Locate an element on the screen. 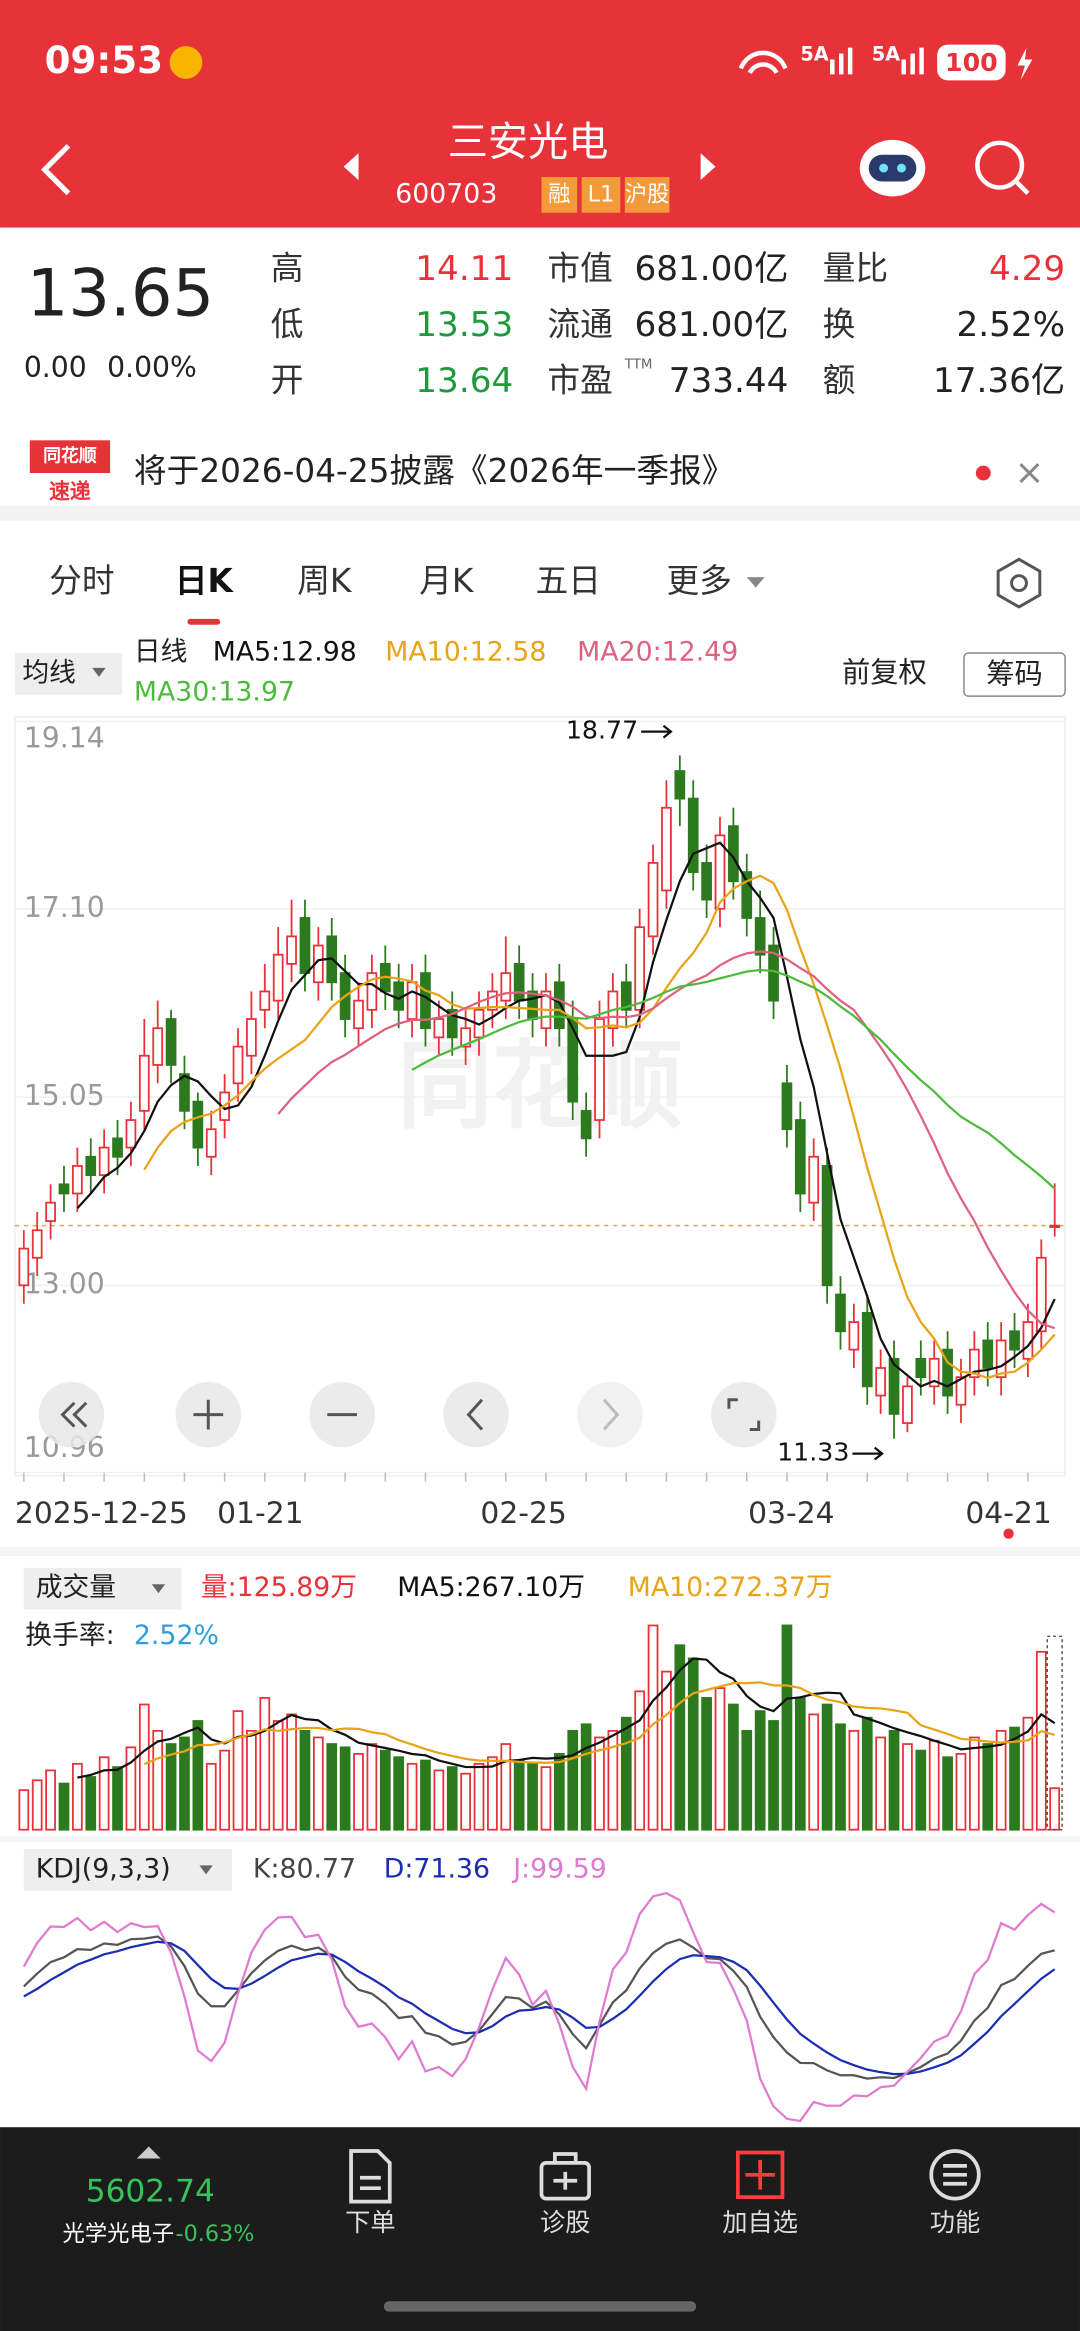 The image size is (1080, 2331). y-tick-label: 19.14 is located at coordinates (64, 737).